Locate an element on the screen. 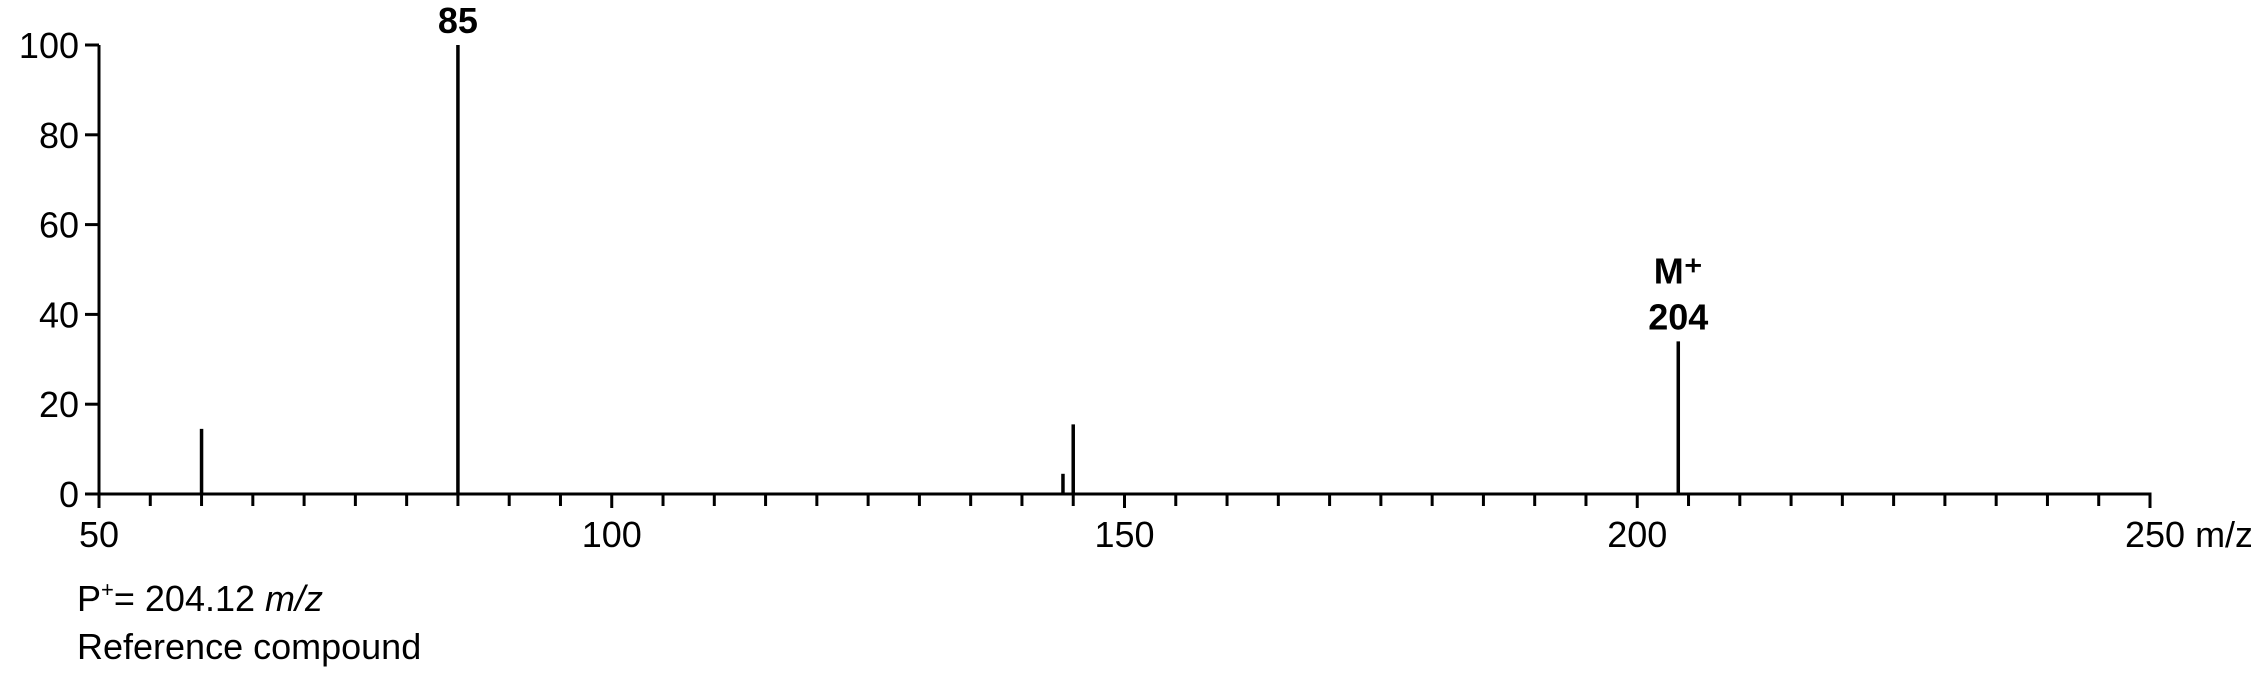 This screenshot has height=673, width=2251. y-tick-label: 40 is located at coordinates (59, 314).